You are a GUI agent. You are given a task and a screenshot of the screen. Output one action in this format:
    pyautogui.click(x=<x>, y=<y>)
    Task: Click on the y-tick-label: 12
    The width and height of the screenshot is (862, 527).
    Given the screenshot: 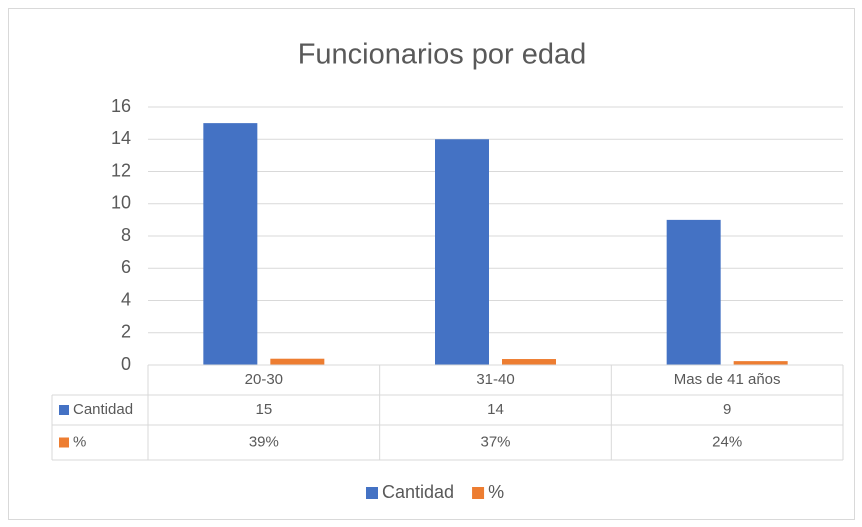 What is the action you would take?
    pyautogui.click(x=121, y=170)
    